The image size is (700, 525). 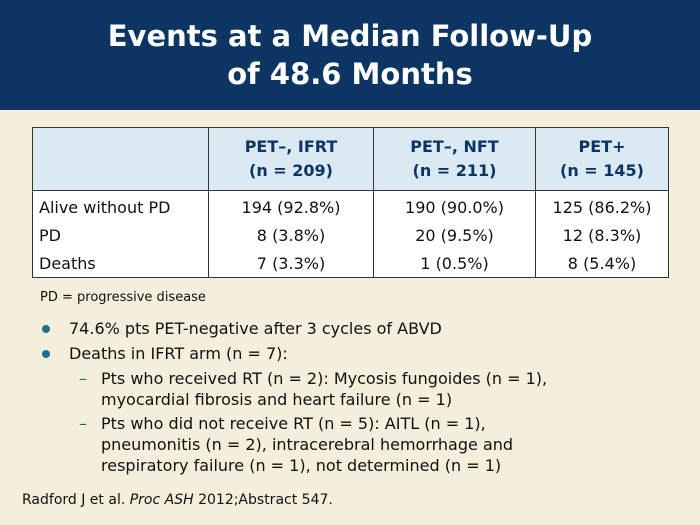 I want to click on header-cell-pet-neg-ifrt: PET–, IFRT (n = 209), so click(x=291, y=159).